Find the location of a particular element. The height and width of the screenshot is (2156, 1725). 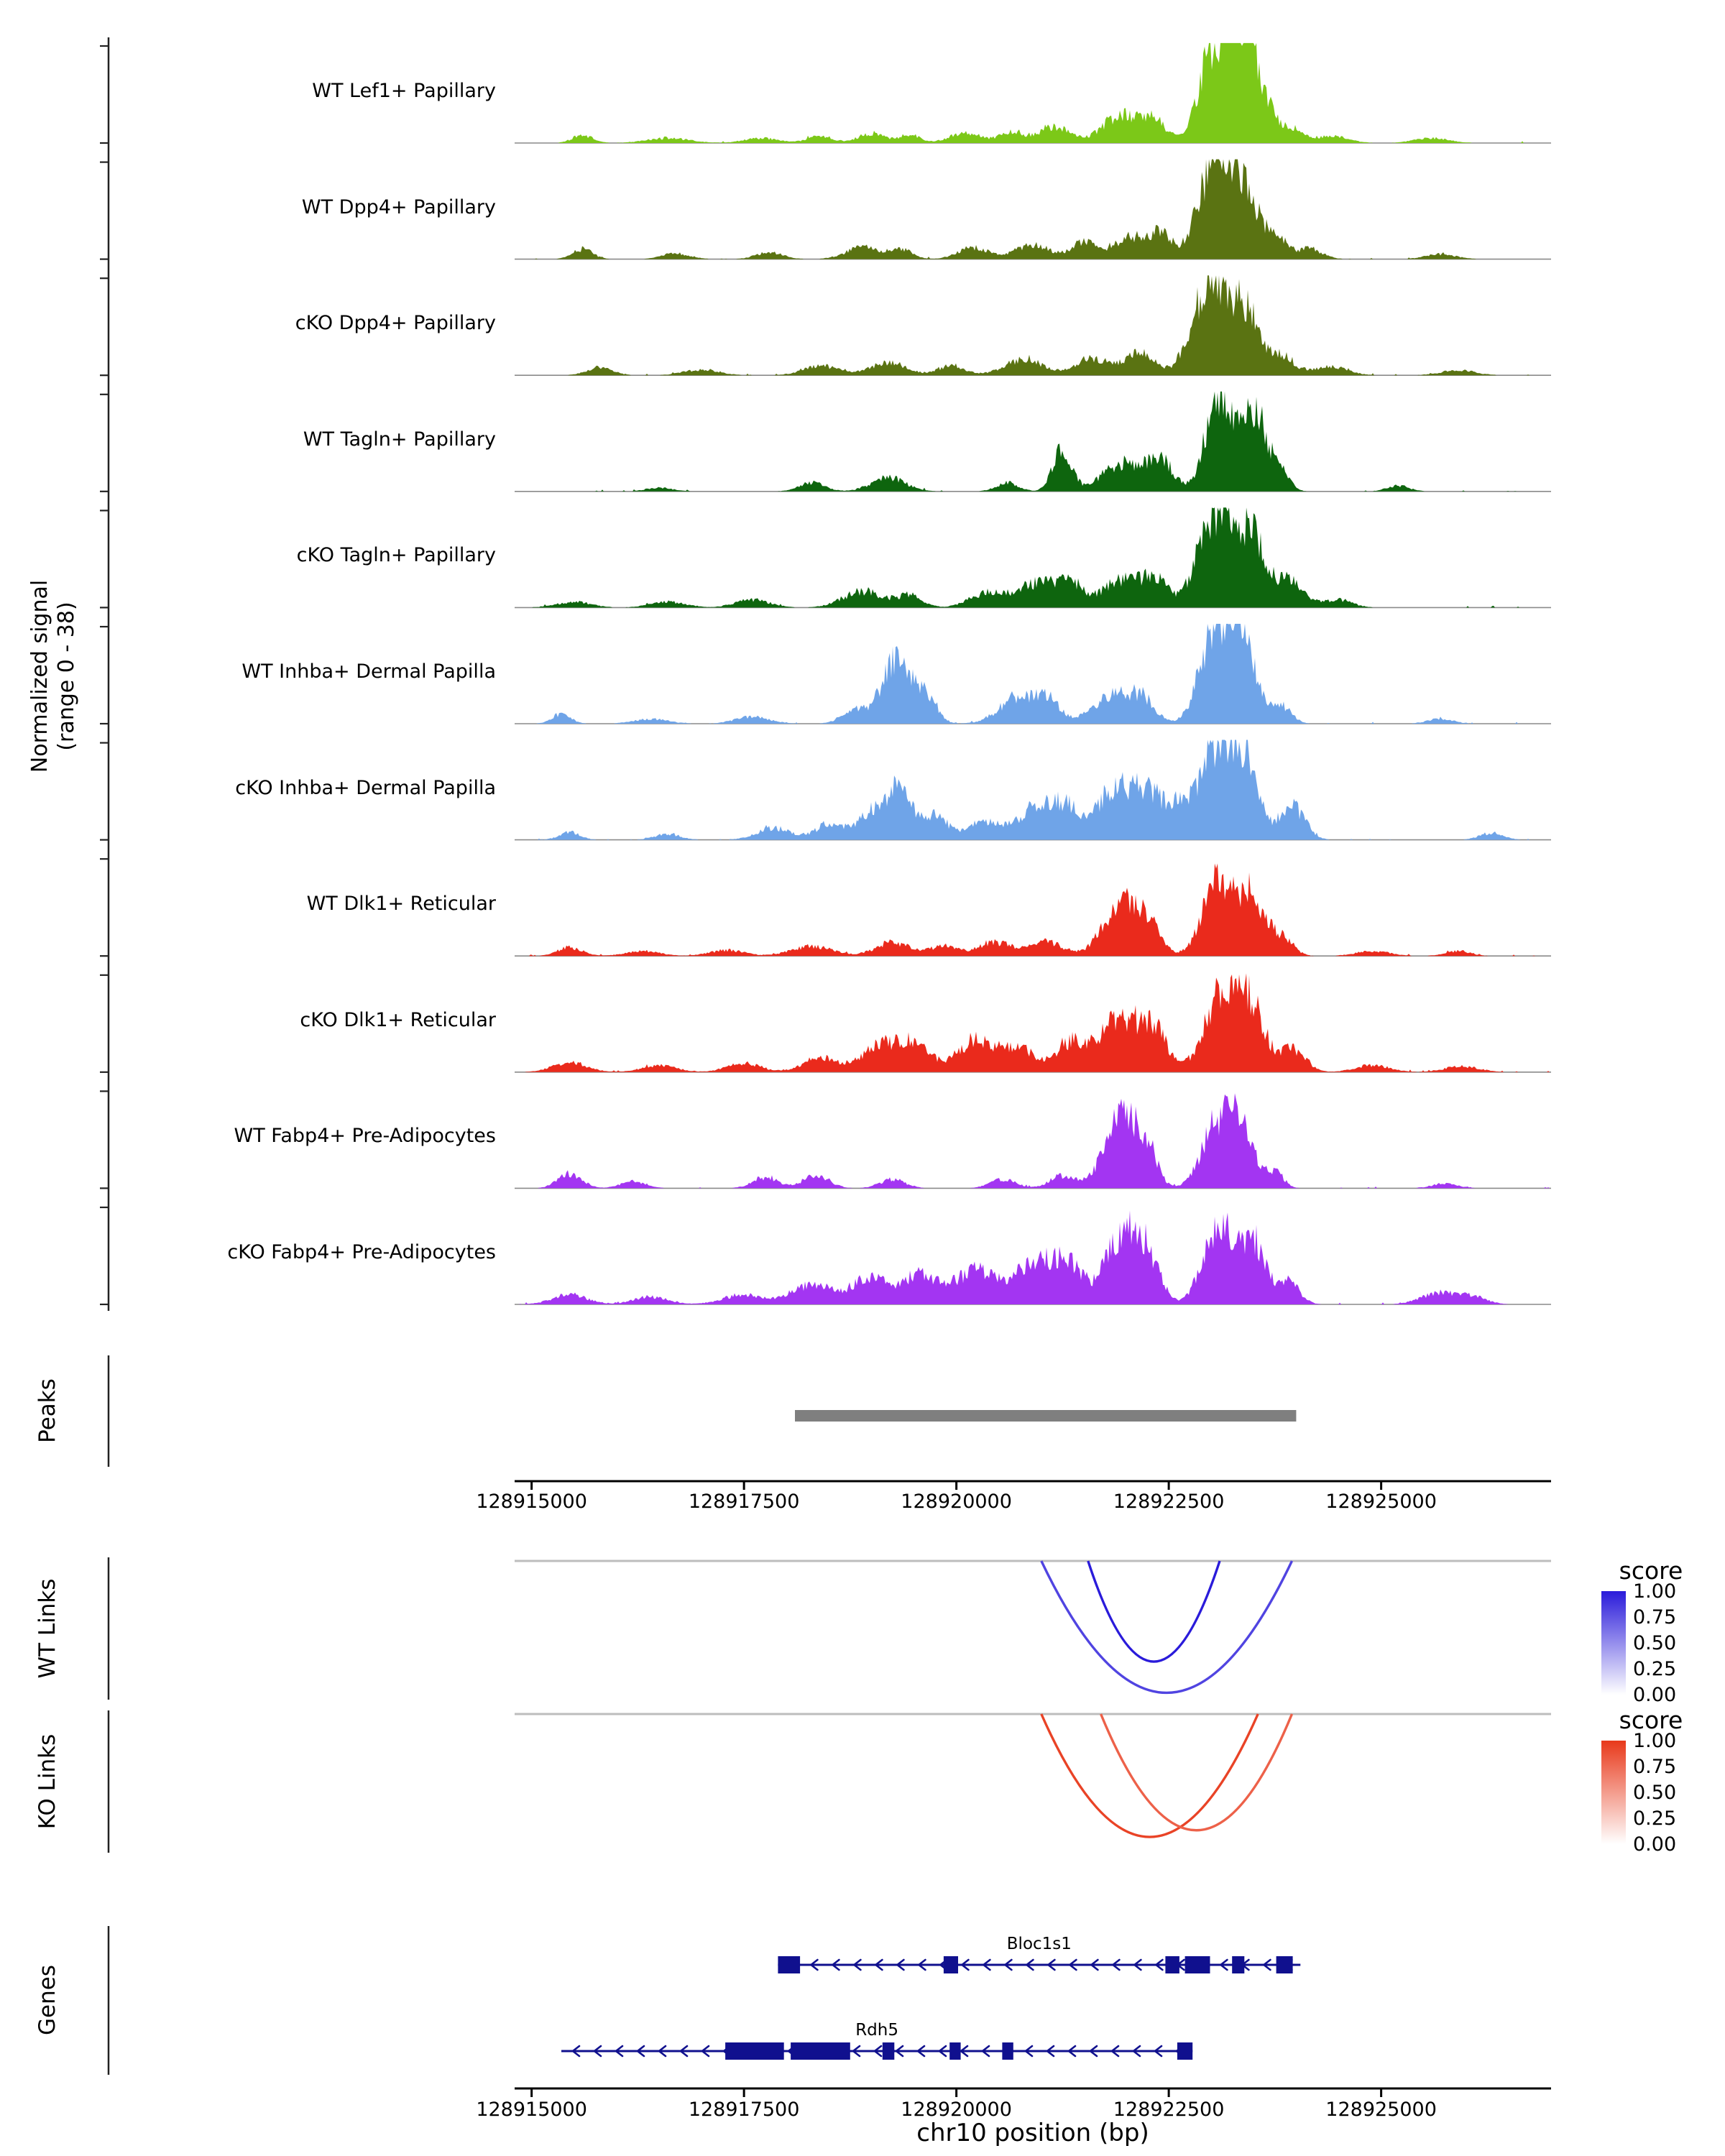

track-label: WT Fabp4+ Pre-Adipocytes is located at coordinates (365, 1136).